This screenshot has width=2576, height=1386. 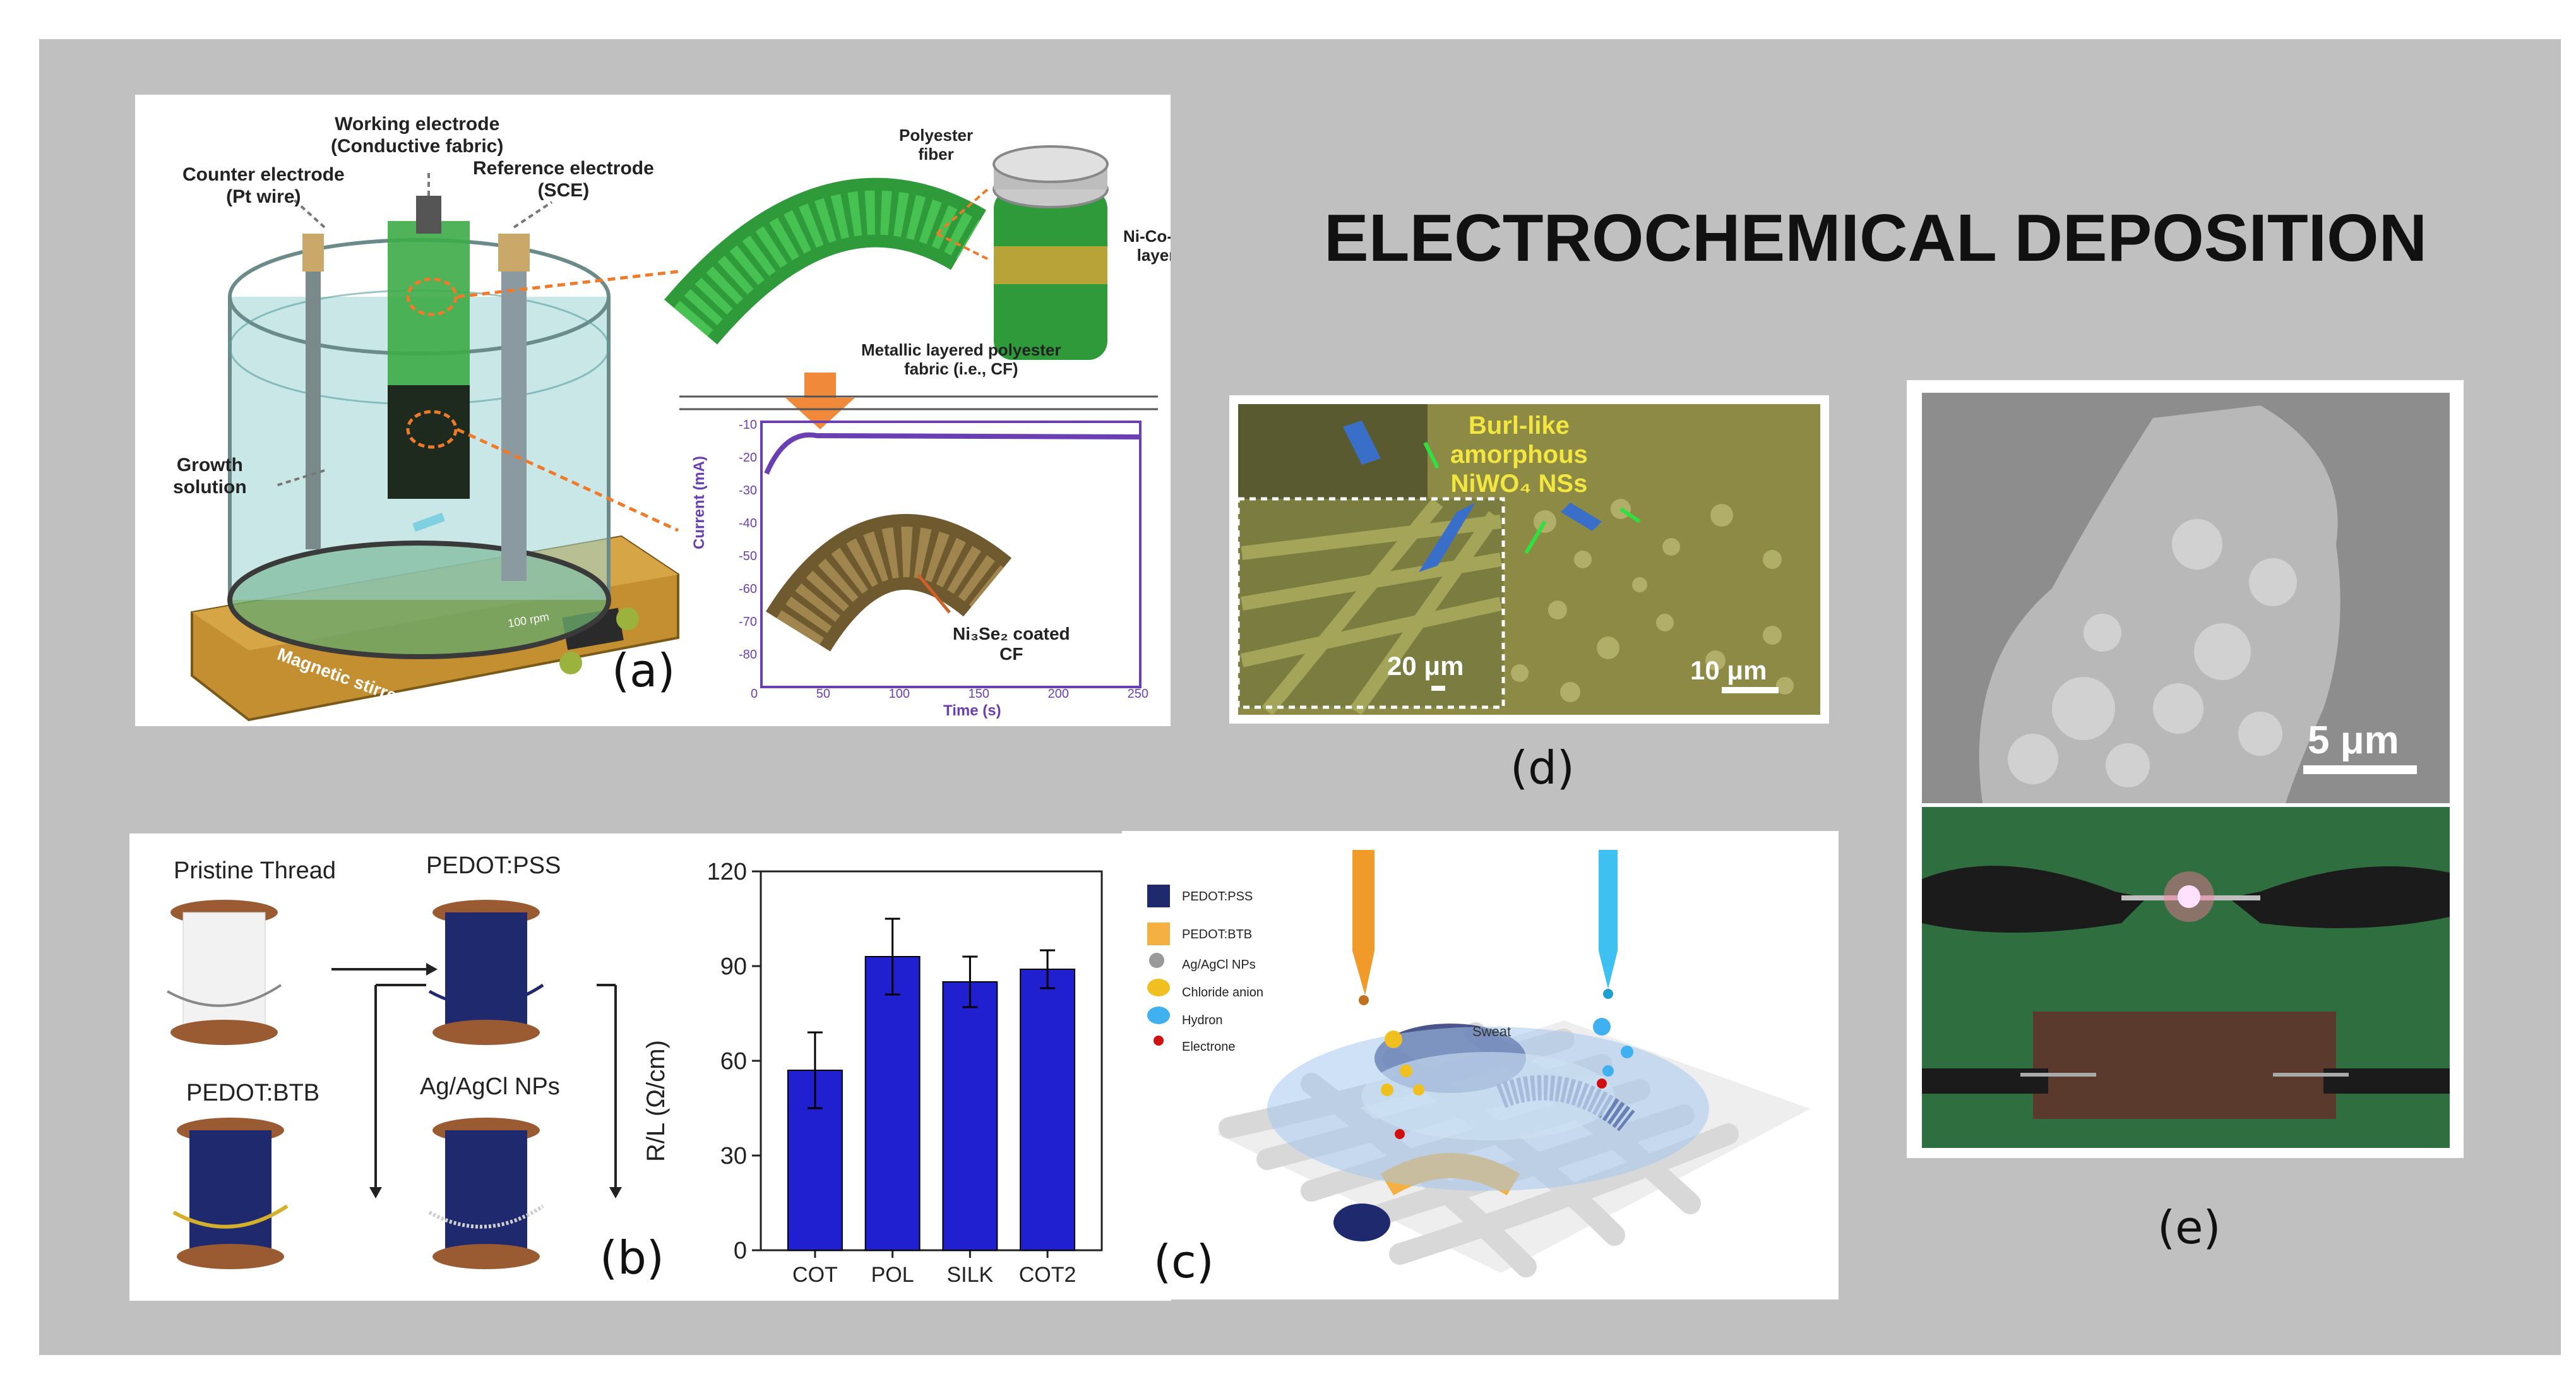 What do you see at coordinates (733, 1061) in the screenshot?
I see `y-tick-label: 60` at bounding box center [733, 1061].